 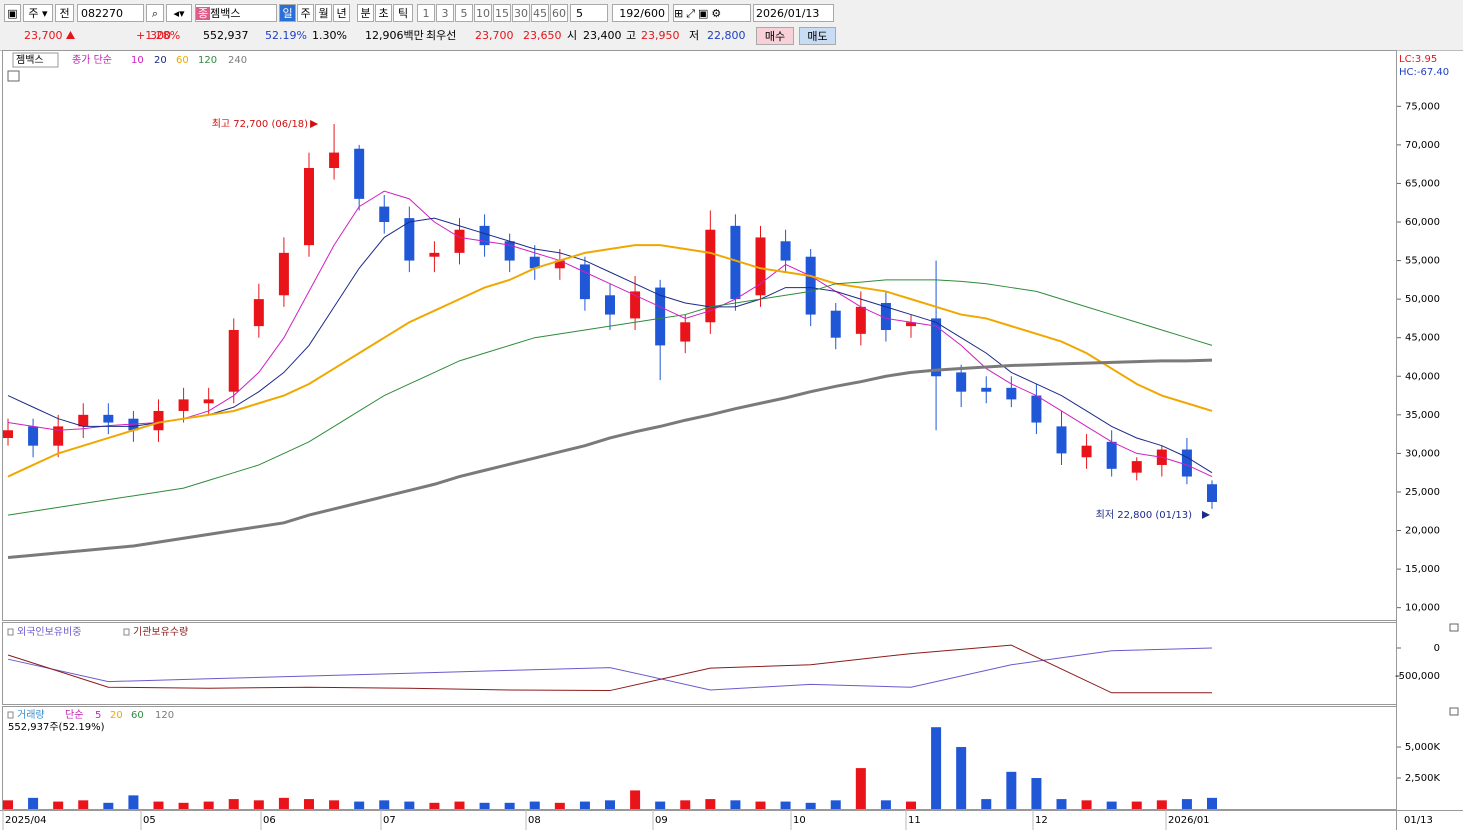 I want to click on y-tick-label: 60,000, so click(x=1422, y=222).